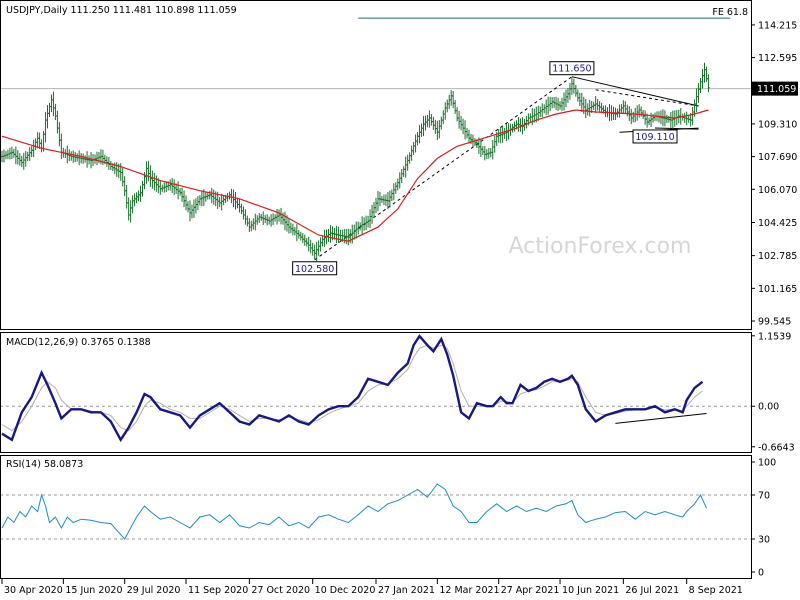 The image size is (800, 600). What do you see at coordinates (375, 48) in the screenshot?
I see `price-grid: FE 61.8` at bounding box center [375, 48].